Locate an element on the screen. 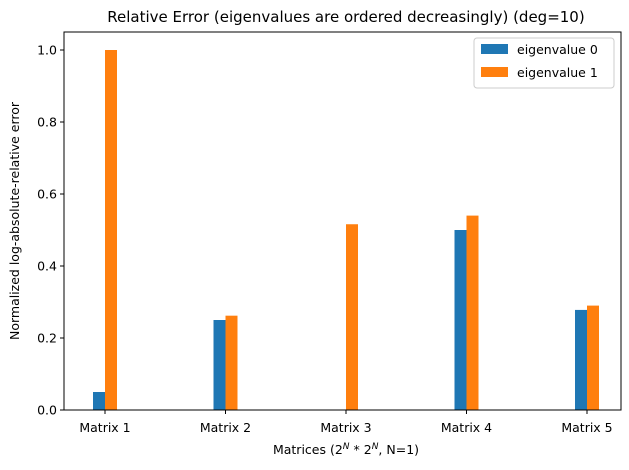  bar-series0-cat4 is located at coordinates (581, 359).